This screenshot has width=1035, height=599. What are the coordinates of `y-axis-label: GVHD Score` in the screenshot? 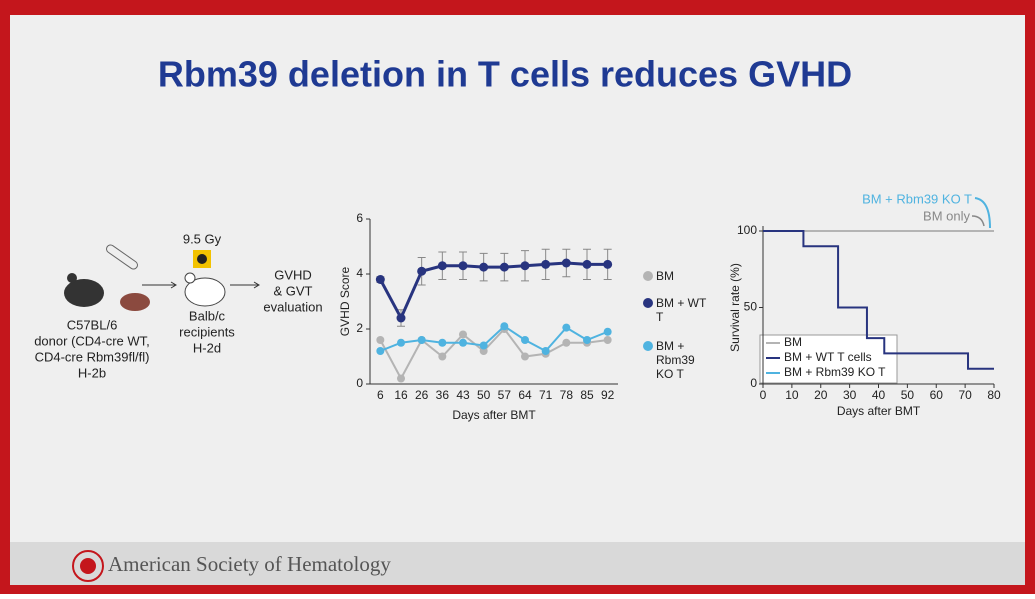 It's located at (345, 302).